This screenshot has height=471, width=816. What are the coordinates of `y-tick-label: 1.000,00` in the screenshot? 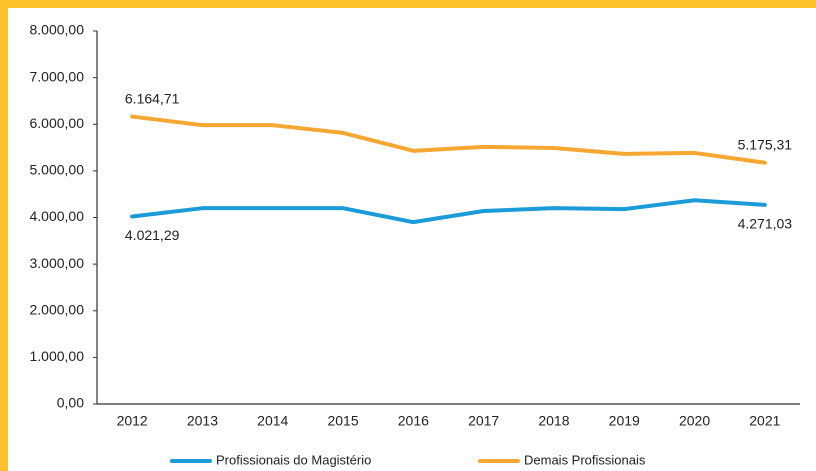 It's located at (57, 356).